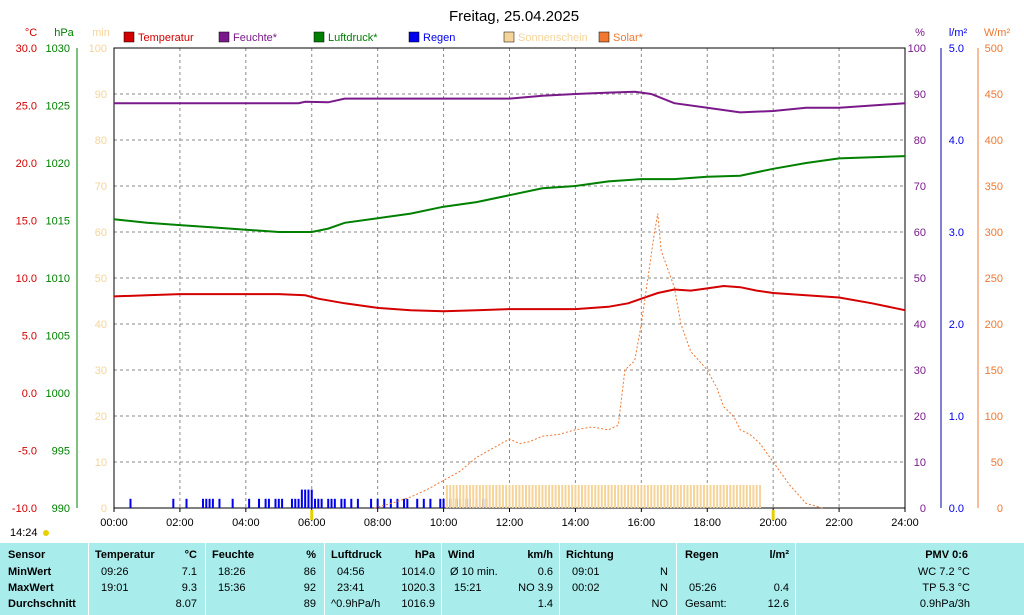 The width and height of the screenshot is (1024, 615). What do you see at coordinates (910, 579) in the screenshot?
I see `stats-pmv-column: PMV 0:6 WC 7.2 °C TP 5.3 °C 0.9hPa/3h` at bounding box center [910, 579].